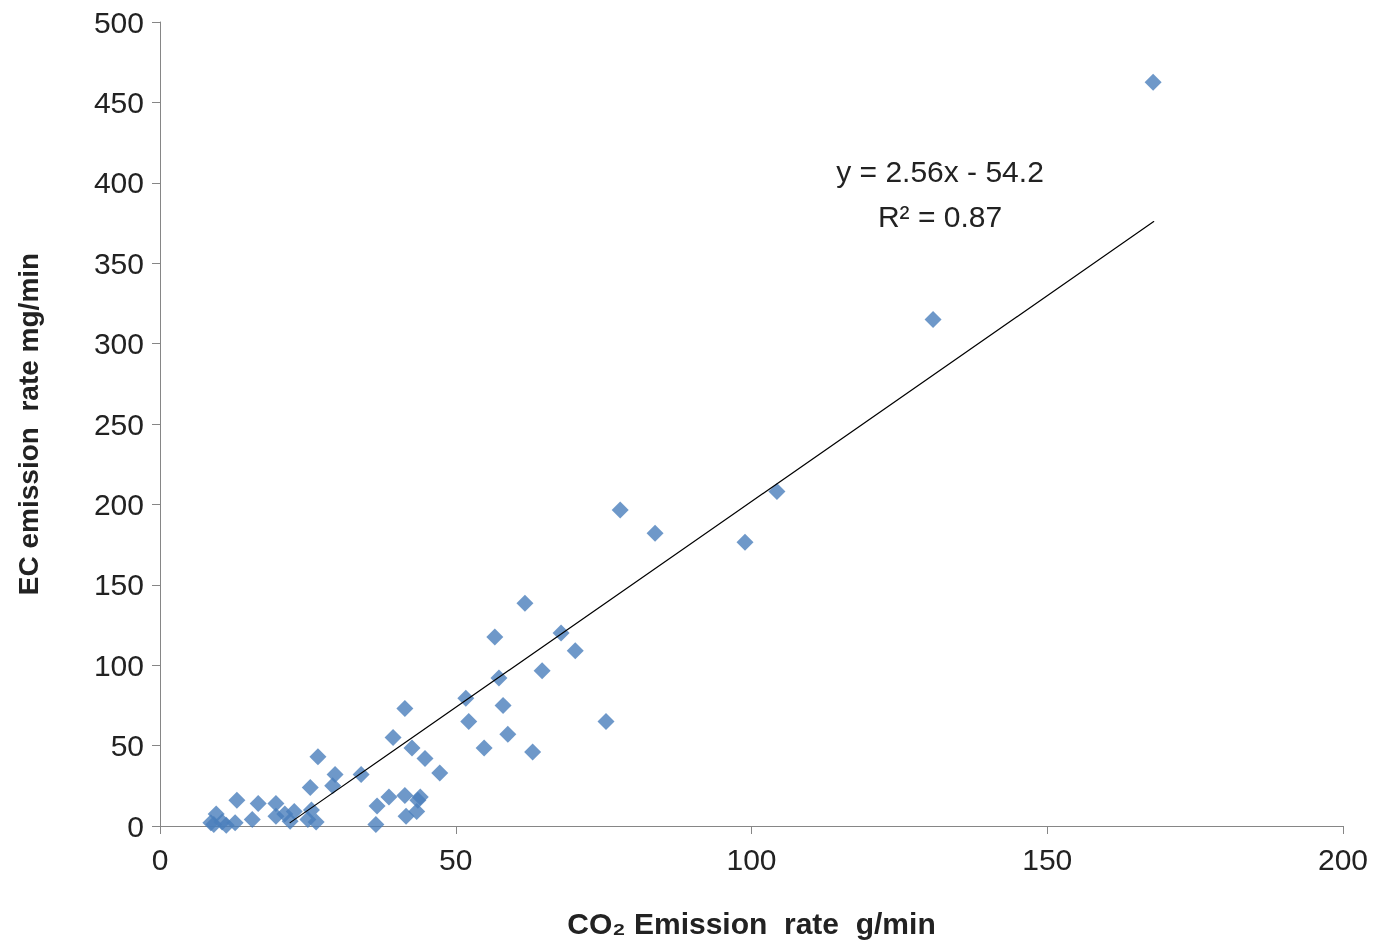  Describe the element at coordinates (118, 263) in the screenshot. I see `y-tick-label: 350` at that location.